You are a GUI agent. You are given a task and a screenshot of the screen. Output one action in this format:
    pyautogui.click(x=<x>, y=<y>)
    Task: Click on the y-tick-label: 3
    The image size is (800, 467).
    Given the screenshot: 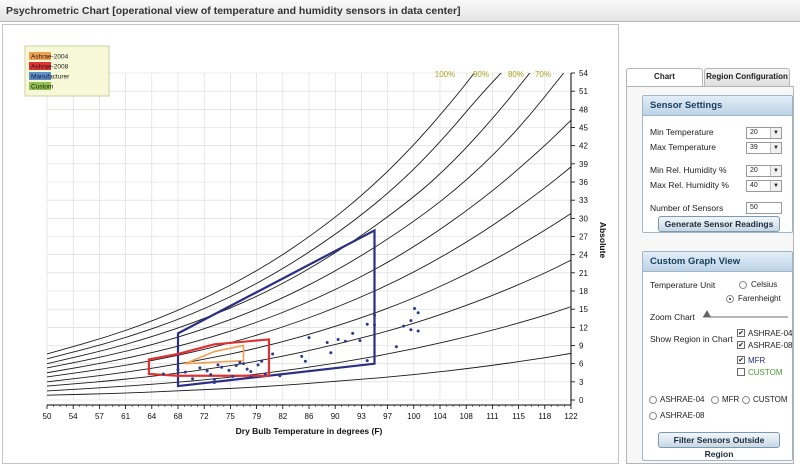 What is the action you would take?
    pyautogui.click(x=581, y=382)
    